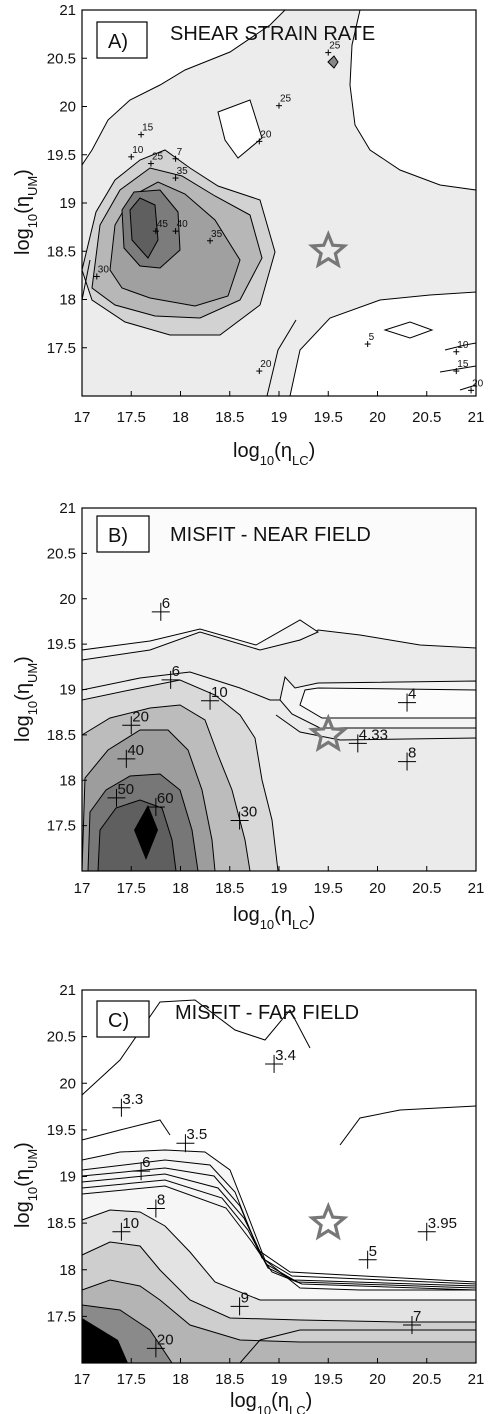  I want to click on panel-b-title: MISFIT - NEAR FIELD, so click(270, 535).